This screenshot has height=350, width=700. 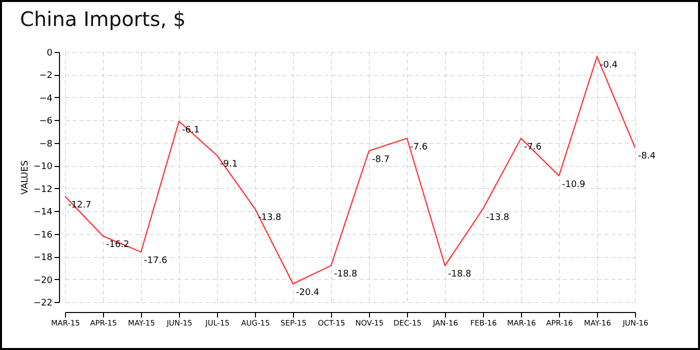 I want to click on y-tick-label: −18, so click(x=43, y=258).